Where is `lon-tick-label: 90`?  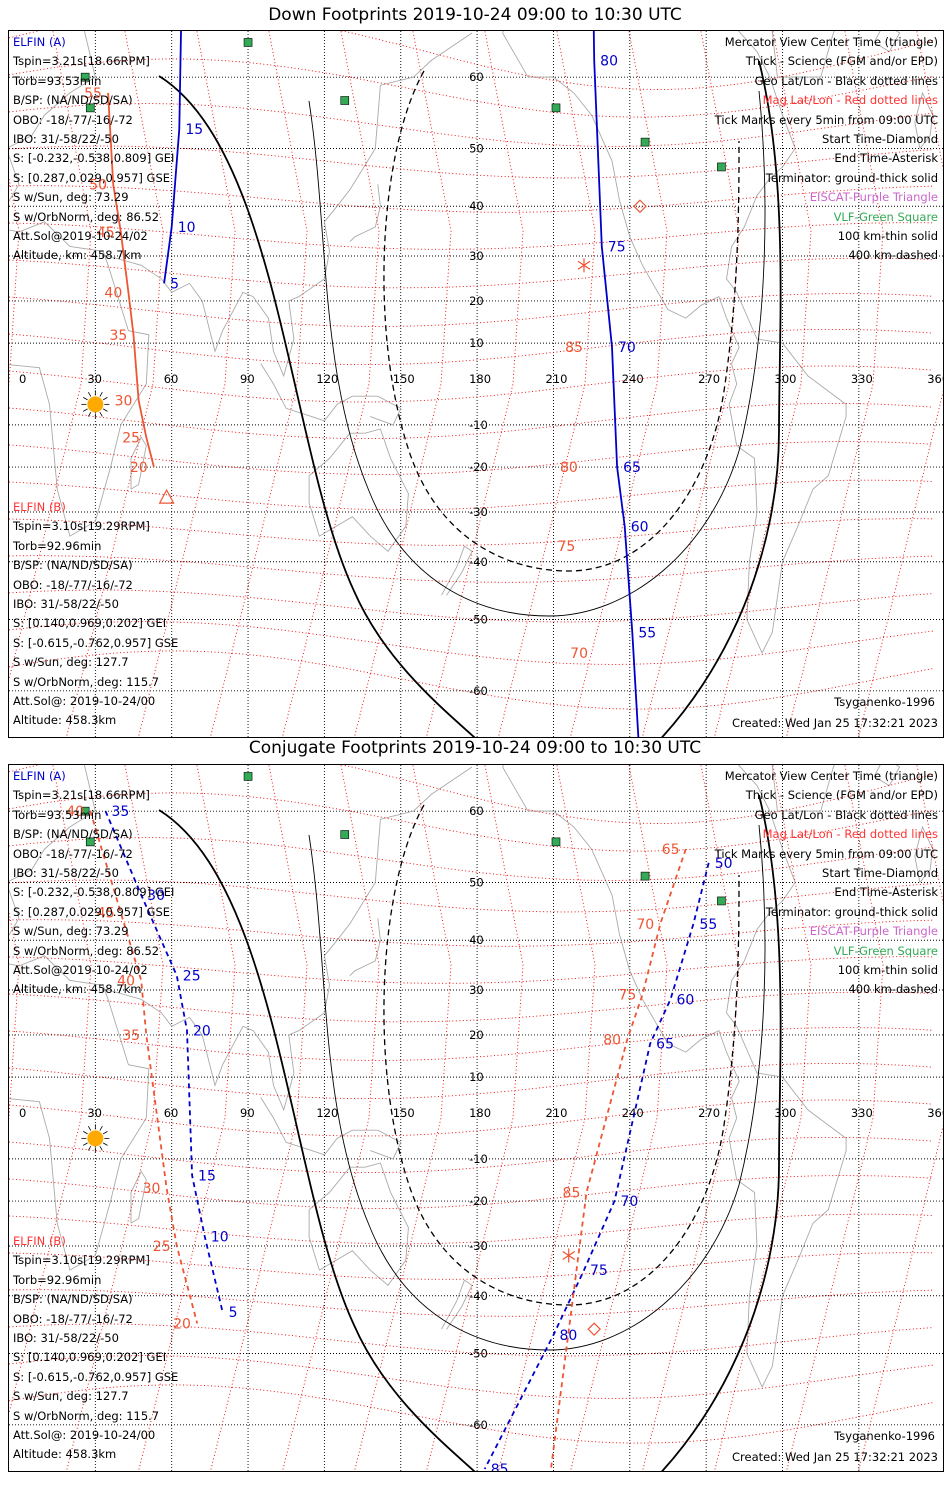 lon-tick-label: 90 is located at coordinates (247, 379).